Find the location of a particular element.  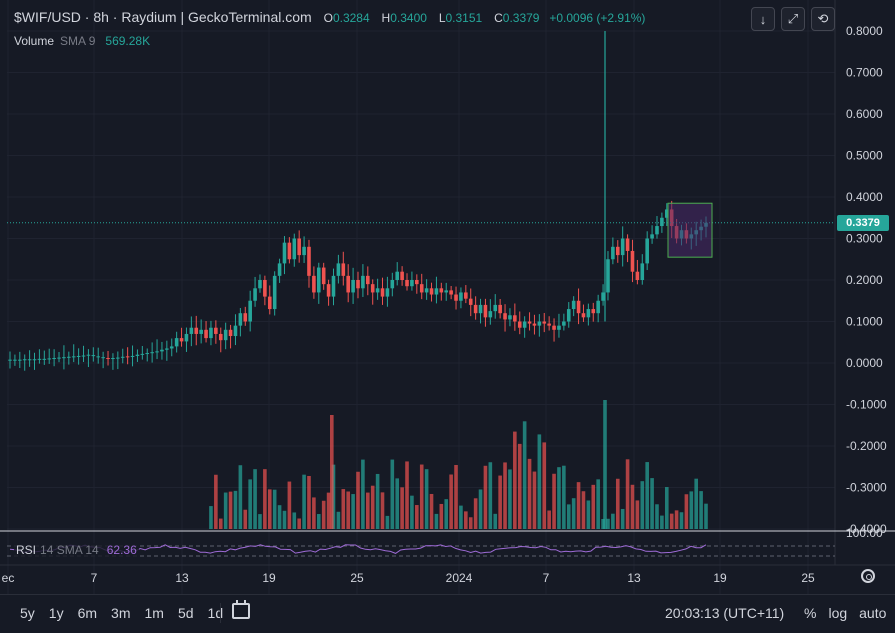

price-tick-label: -0.3000 is located at coordinates (866, 488).